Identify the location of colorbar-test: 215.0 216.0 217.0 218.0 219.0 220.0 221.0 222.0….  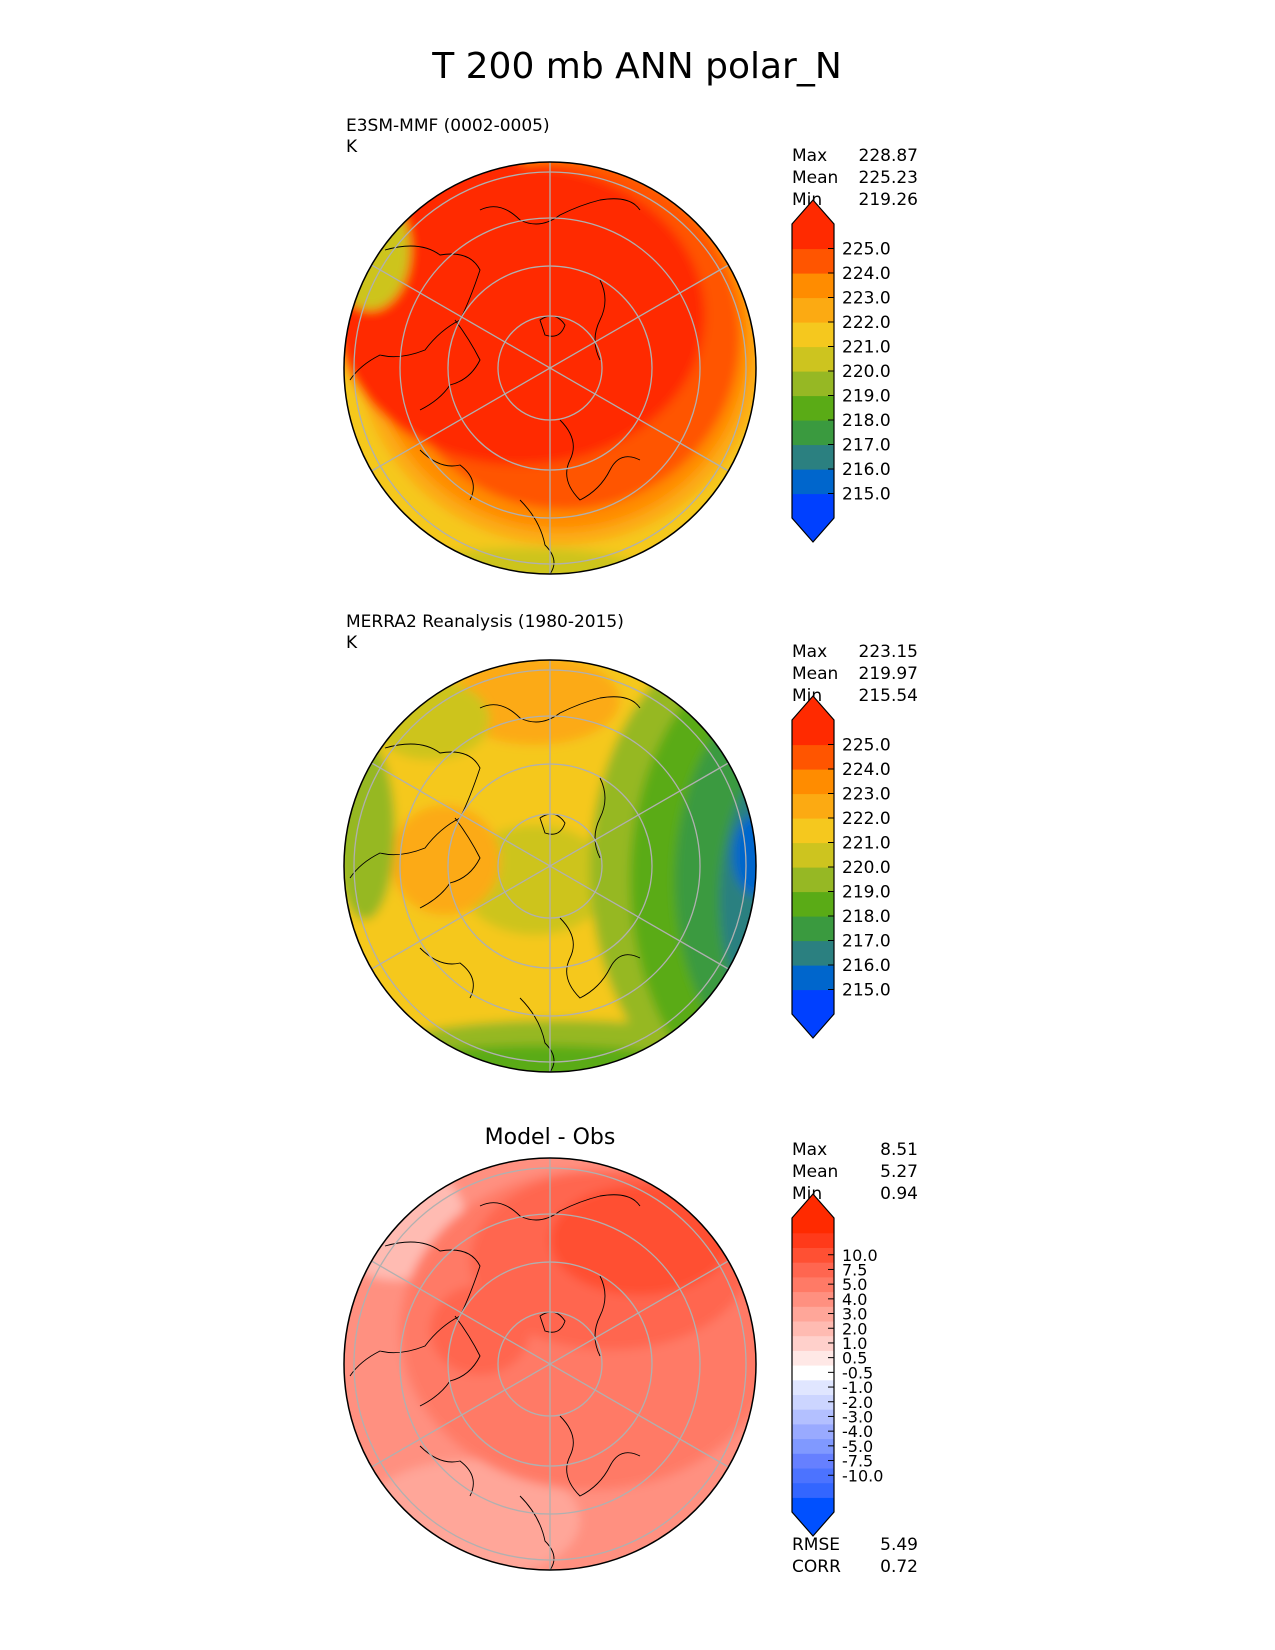
(841, 371).